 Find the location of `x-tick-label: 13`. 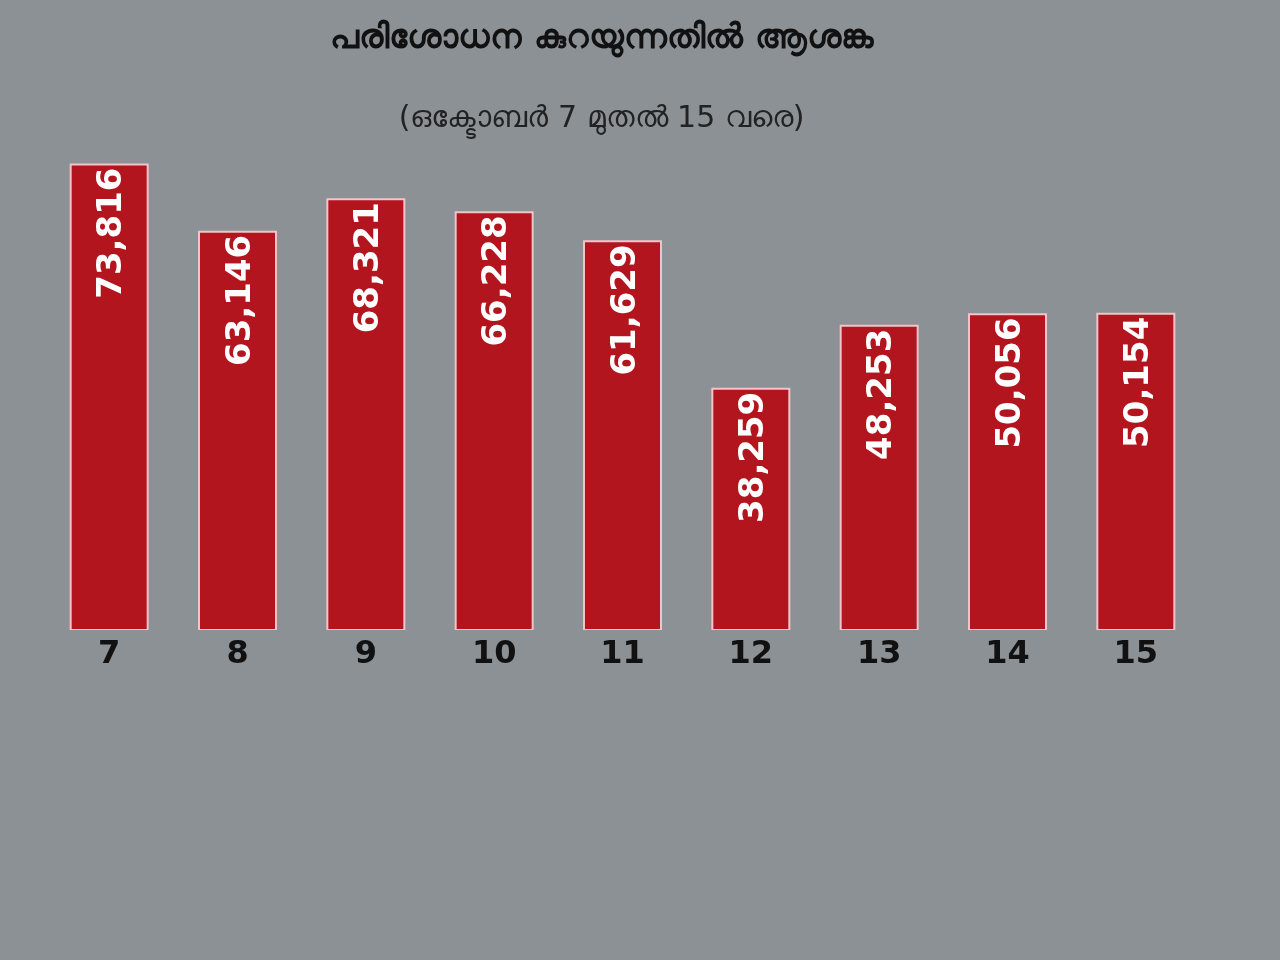

x-tick-label: 13 is located at coordinates (879, 652).